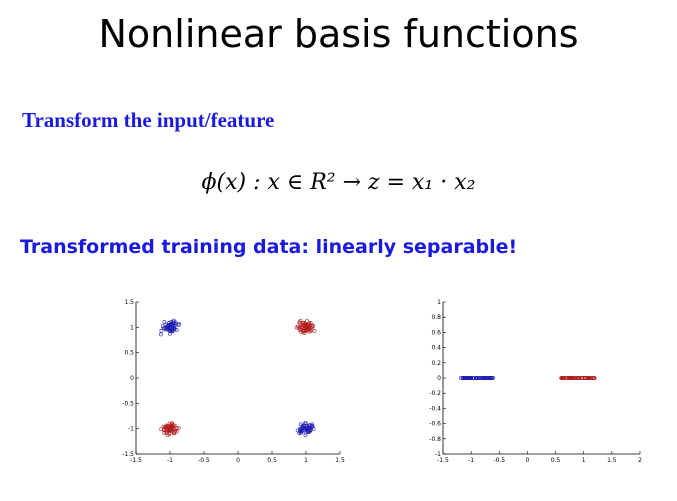 The image size is (677, 501). Describe the element at coordinates (128, 403) in the screenshot. I see `y-tick-label: -0.5` at that location.